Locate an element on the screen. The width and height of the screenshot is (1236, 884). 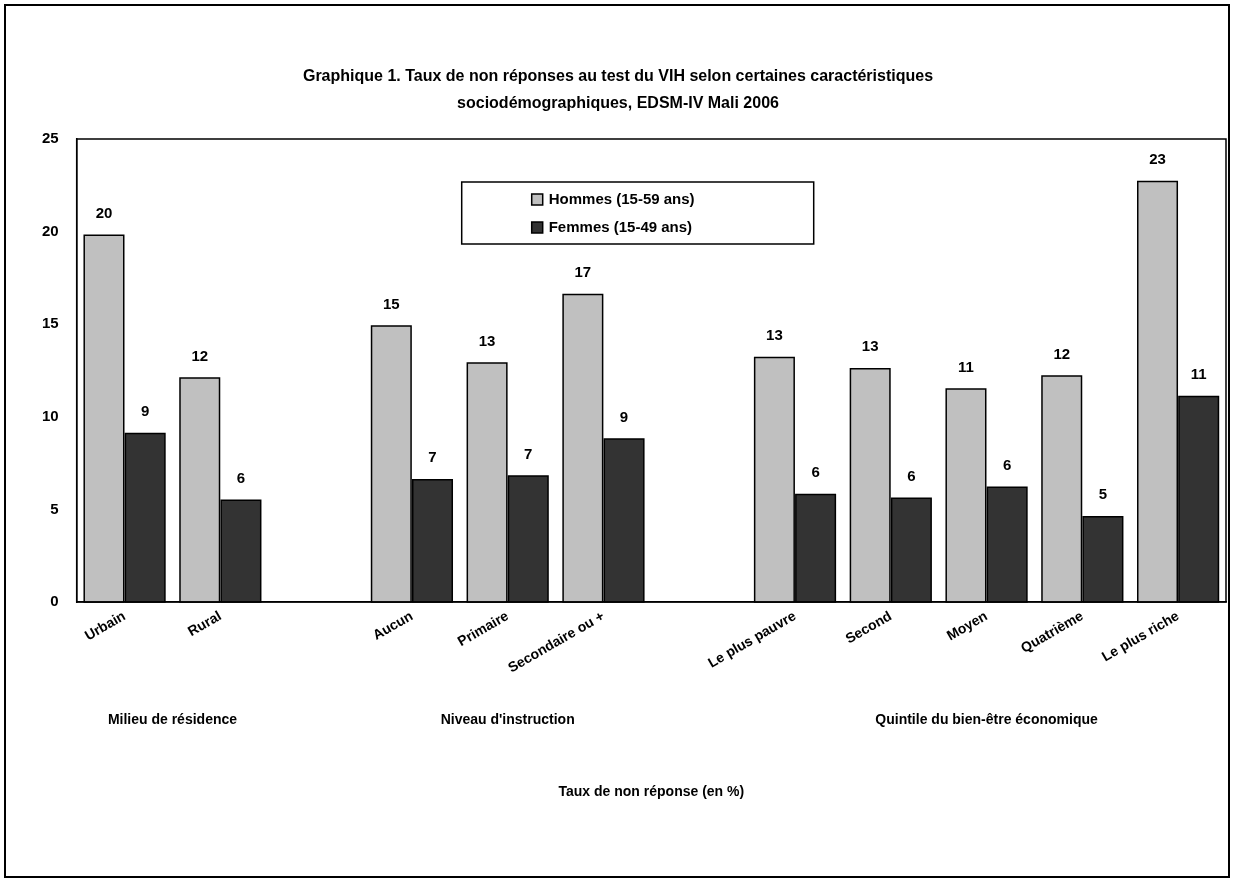
text: Quintile du bien-être économique is located at coordinates (986, 718).